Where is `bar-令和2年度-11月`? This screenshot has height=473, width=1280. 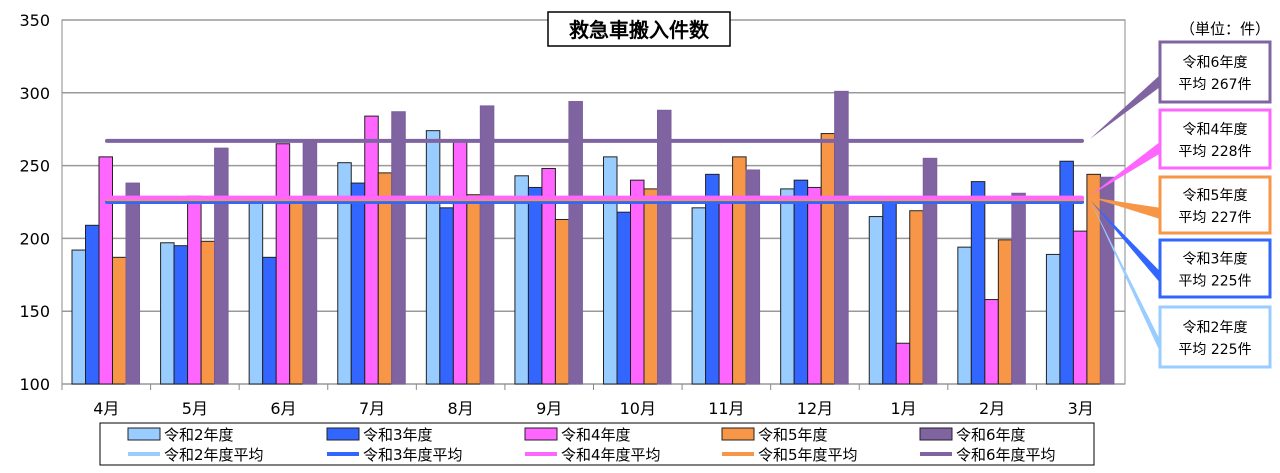
bar-令和2年度-11月 is located at coordinates (699, 296).